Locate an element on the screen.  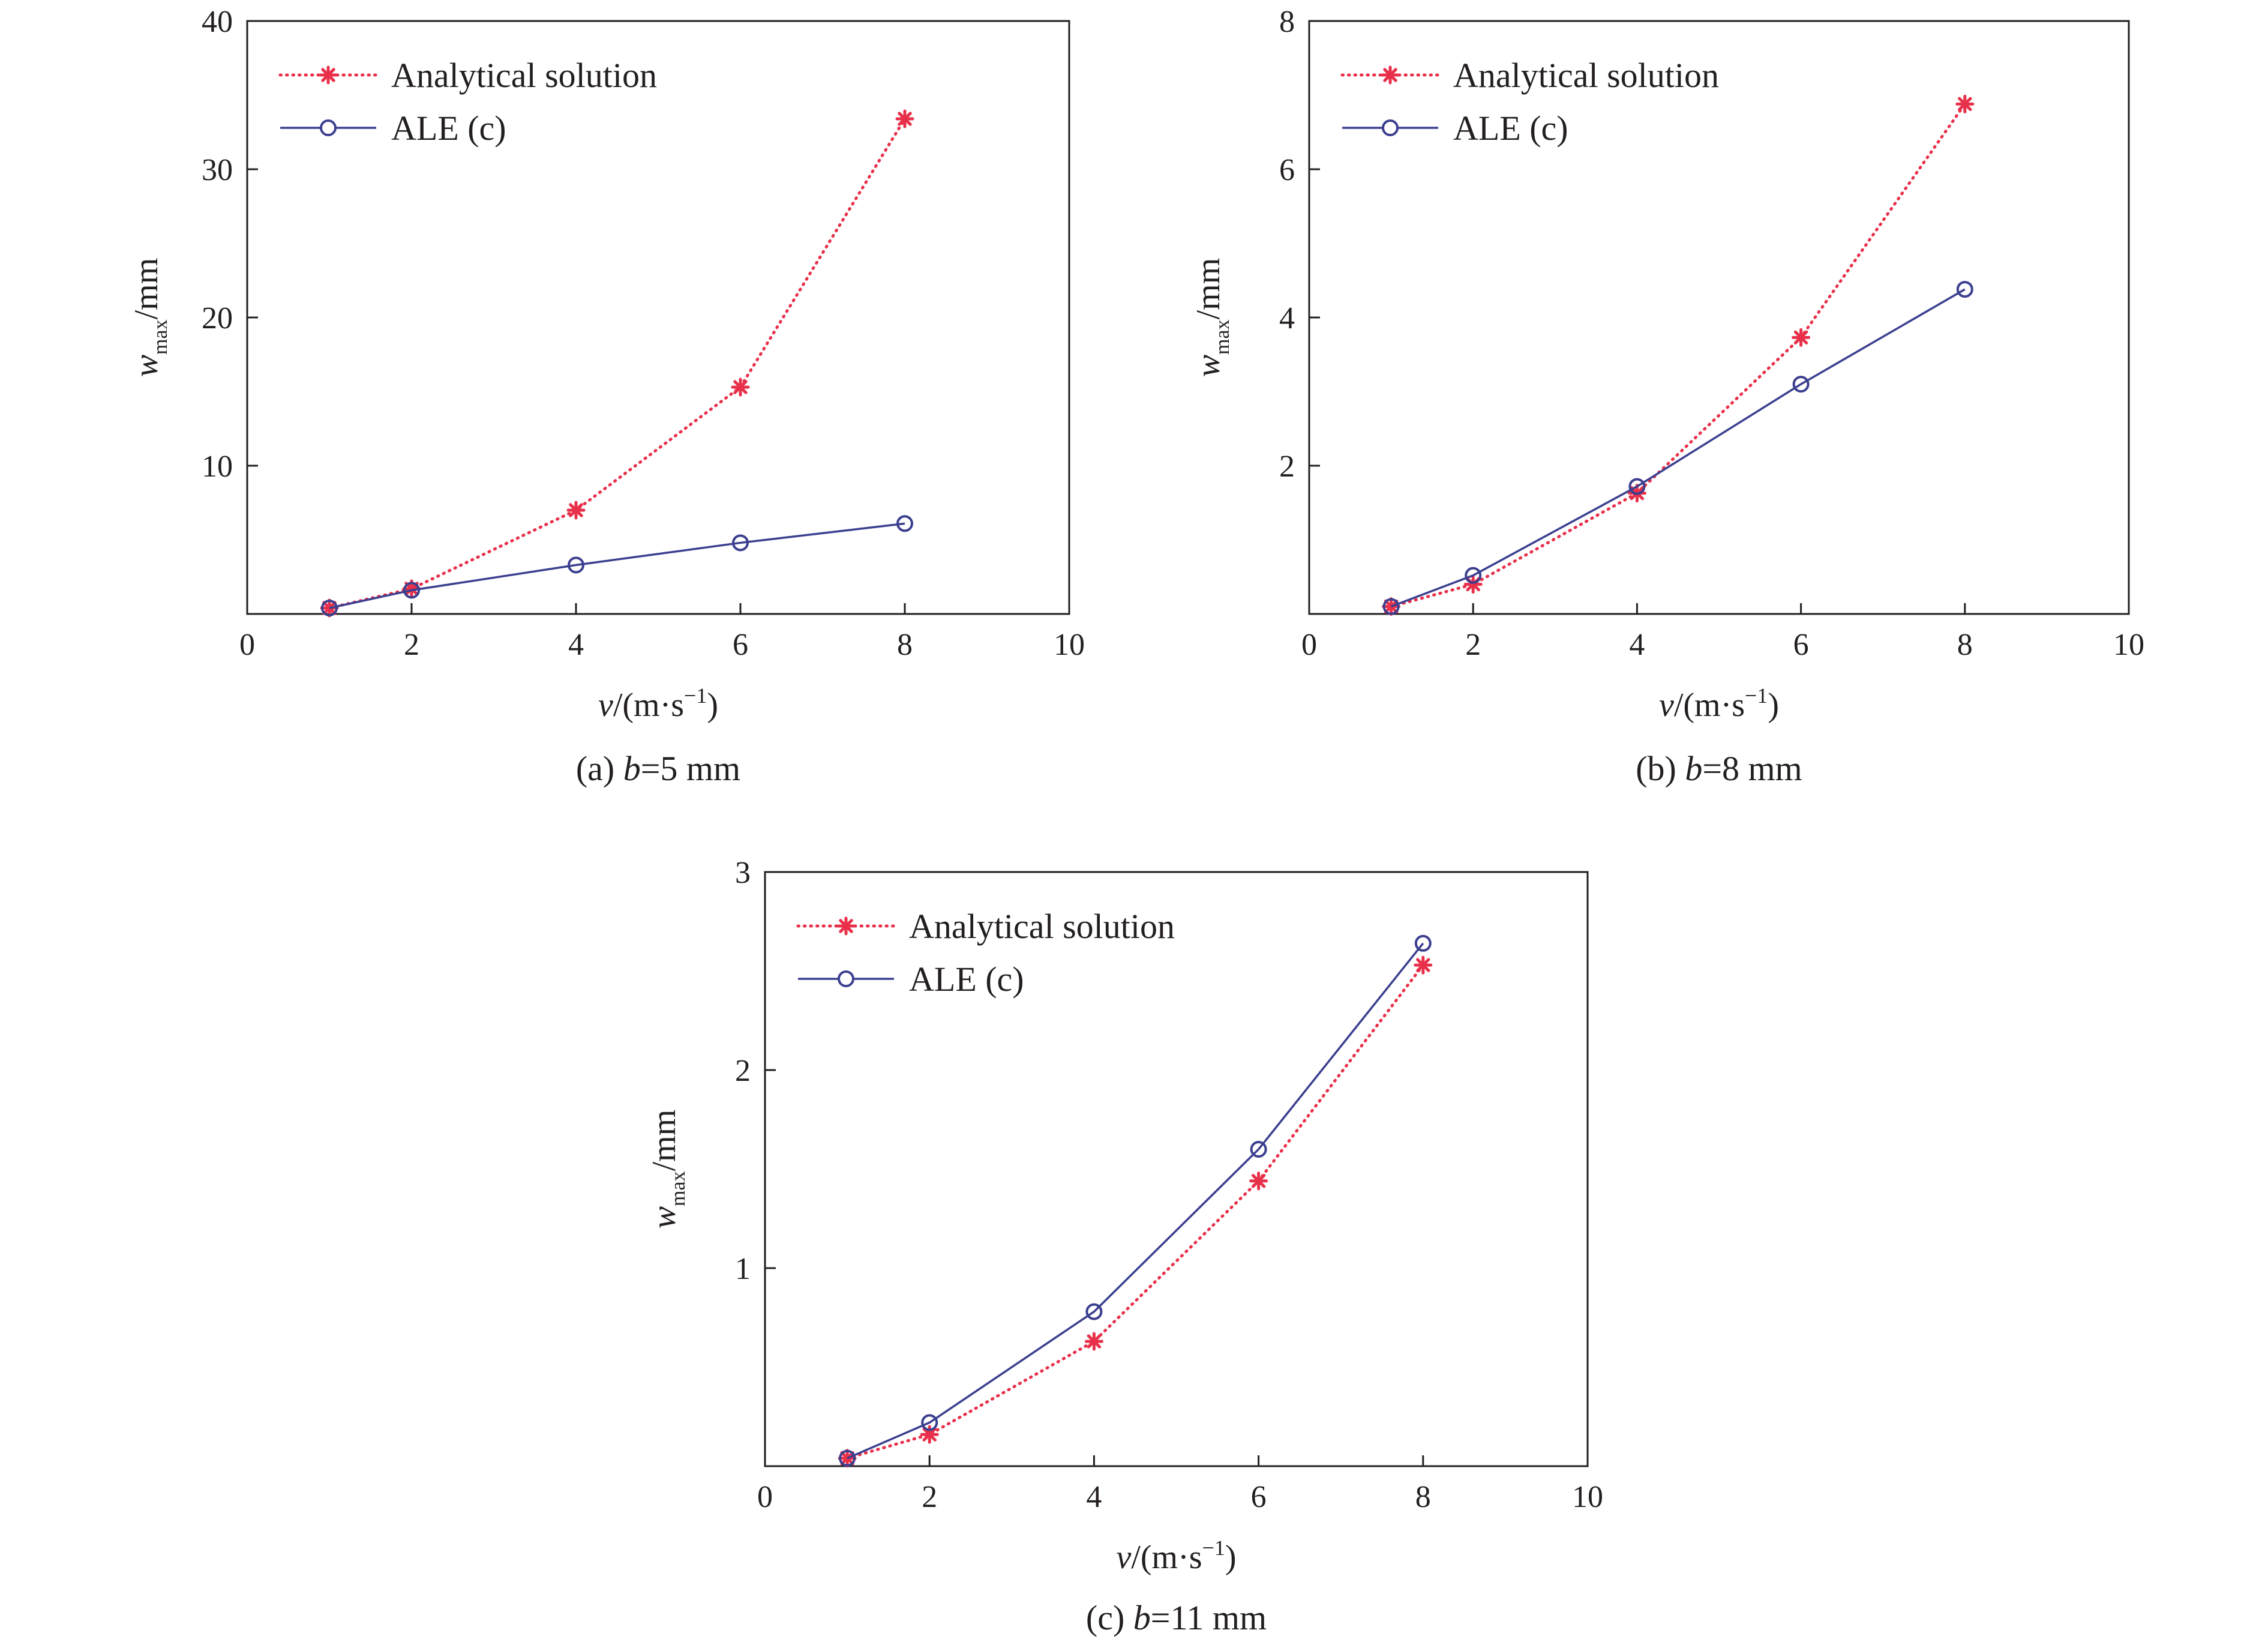
y-tick-label: 20 is located at coordinates (217, 318).